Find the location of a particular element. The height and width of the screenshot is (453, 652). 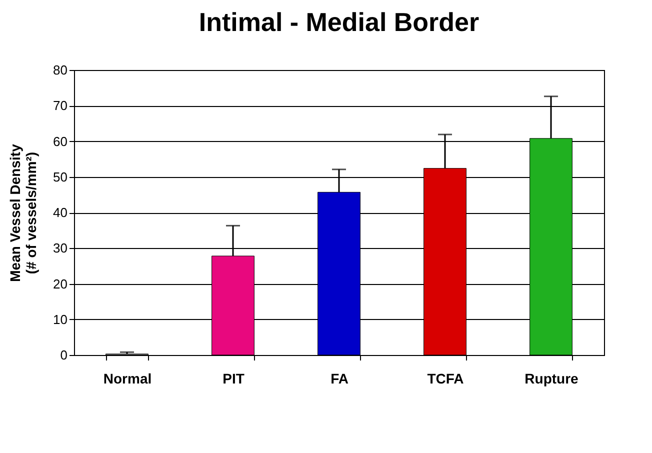

x-tick-label: FA is located at coordinates (339, 378).